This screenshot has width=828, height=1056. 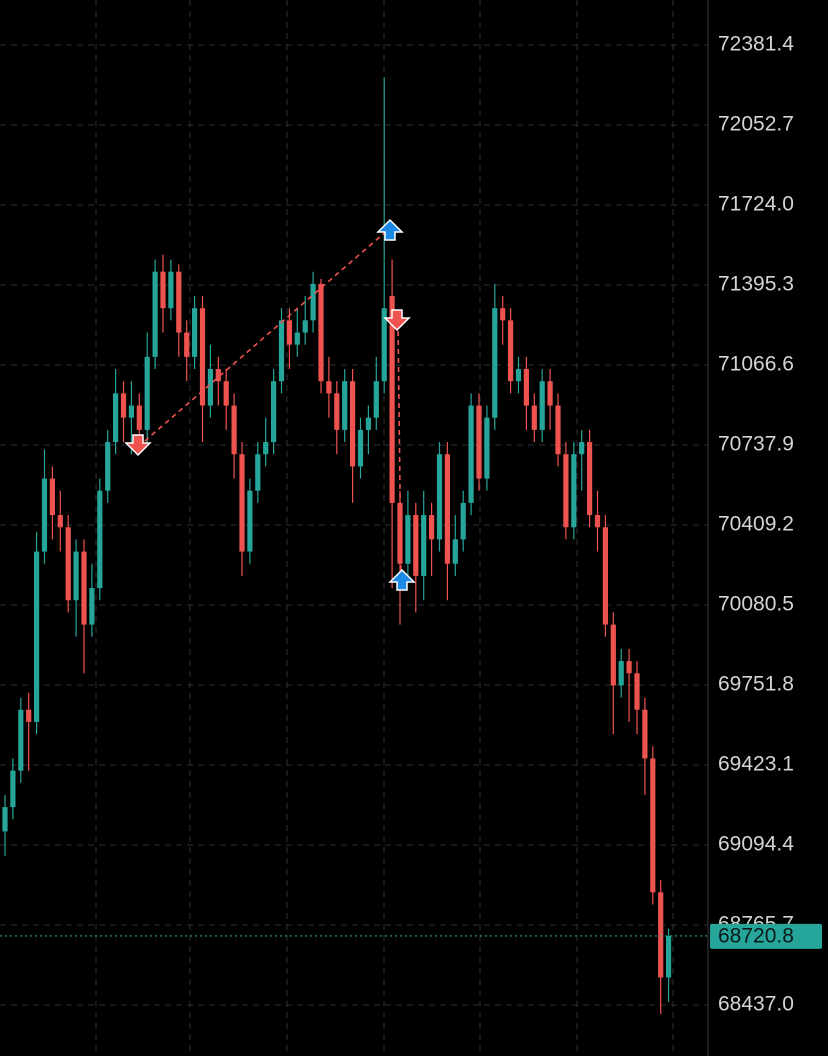 What do you see at coordinates (756, 524) in the screenshot?
I see `y-tick-label: 70409.2` at bounding box center [756, 524].